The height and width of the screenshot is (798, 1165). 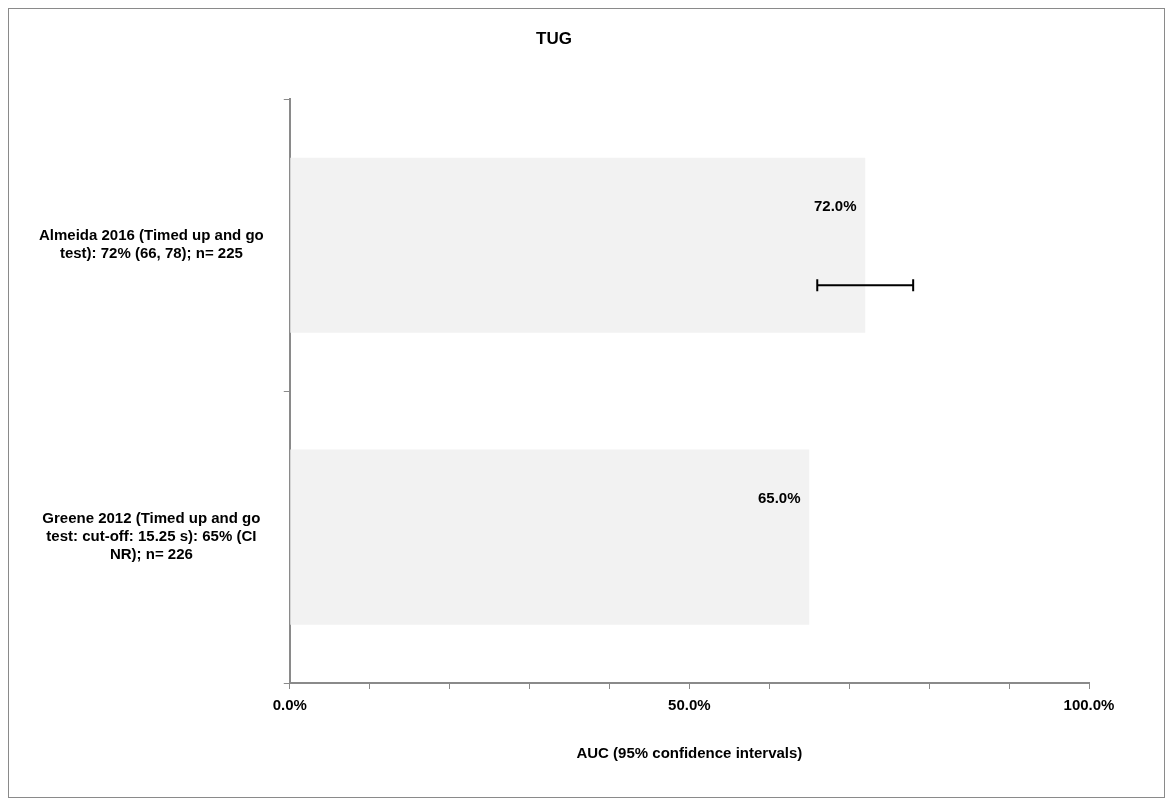 I want to click on data-label: 72.0%, so click(x=835, y=206).